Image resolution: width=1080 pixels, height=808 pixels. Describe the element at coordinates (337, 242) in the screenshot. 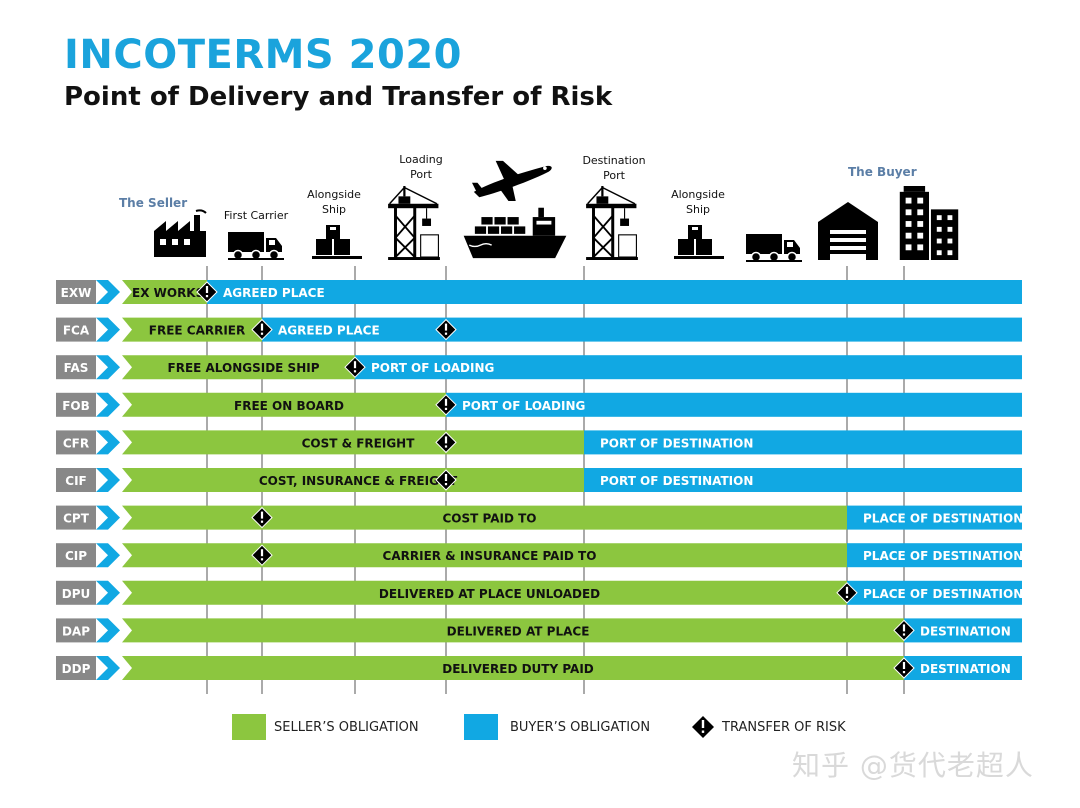

I see `boxes-icon` at that location.